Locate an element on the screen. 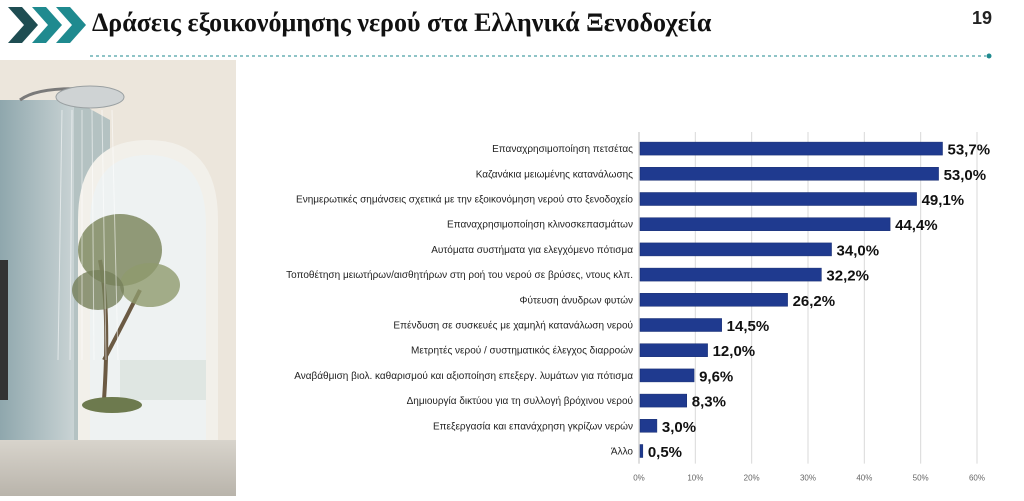  x-tick-label: 40% is located at coordinates (864, 478).